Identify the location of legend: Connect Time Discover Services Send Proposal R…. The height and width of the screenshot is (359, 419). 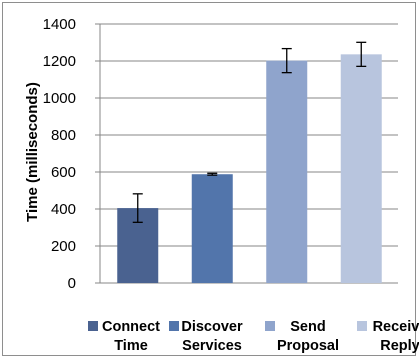
(253, 336).